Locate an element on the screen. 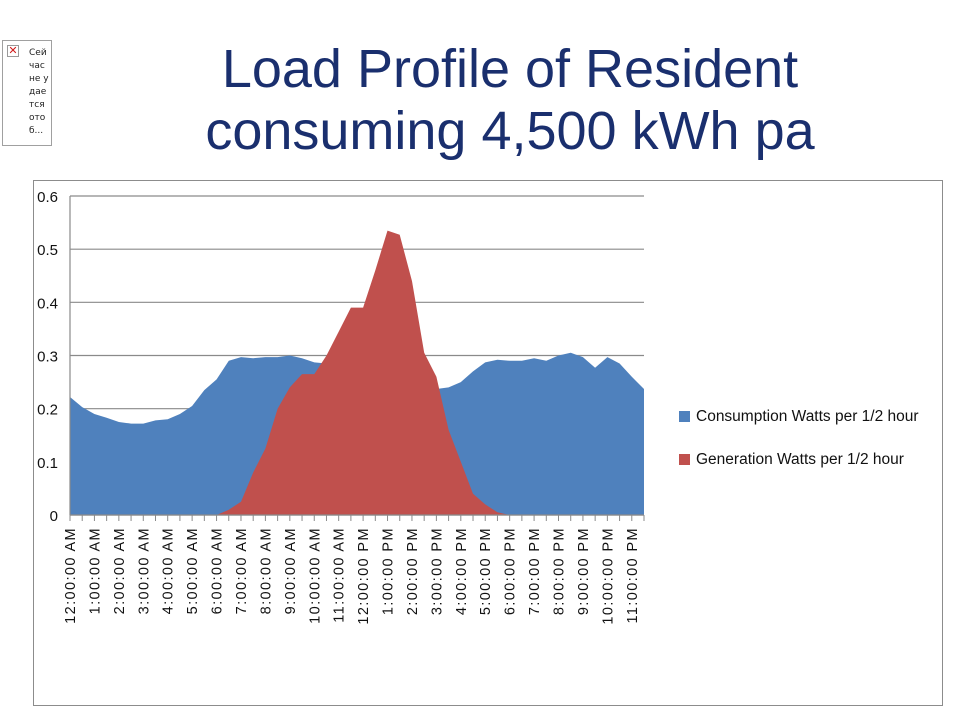 The height and width of the screenshot is (720, 960). y-tick-label: 0.1 is located at coordinates (47, 463).